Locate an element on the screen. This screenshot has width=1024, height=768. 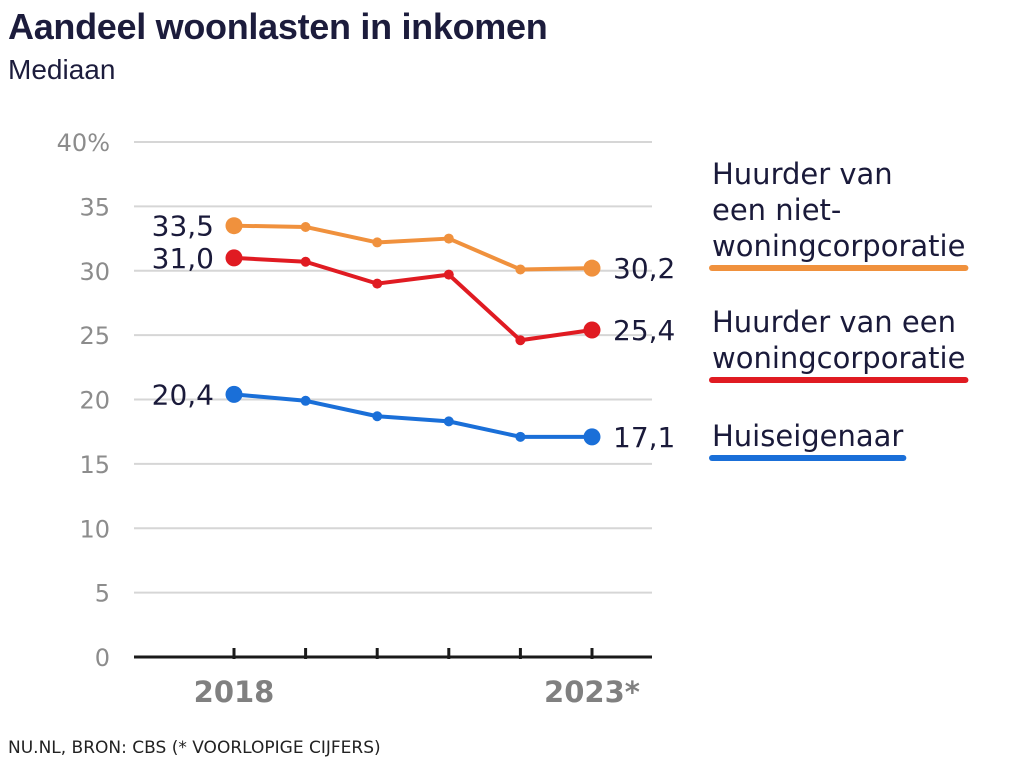
y-tick-label: 5 is located at coordinates (102, 594).